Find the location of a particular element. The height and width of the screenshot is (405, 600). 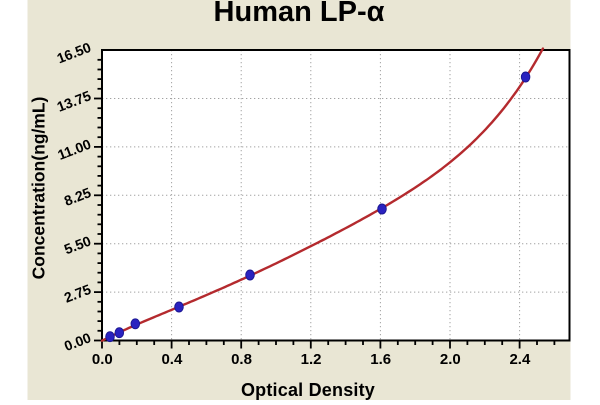

svg-text: 0.4 is located at coordinates (172, 359).